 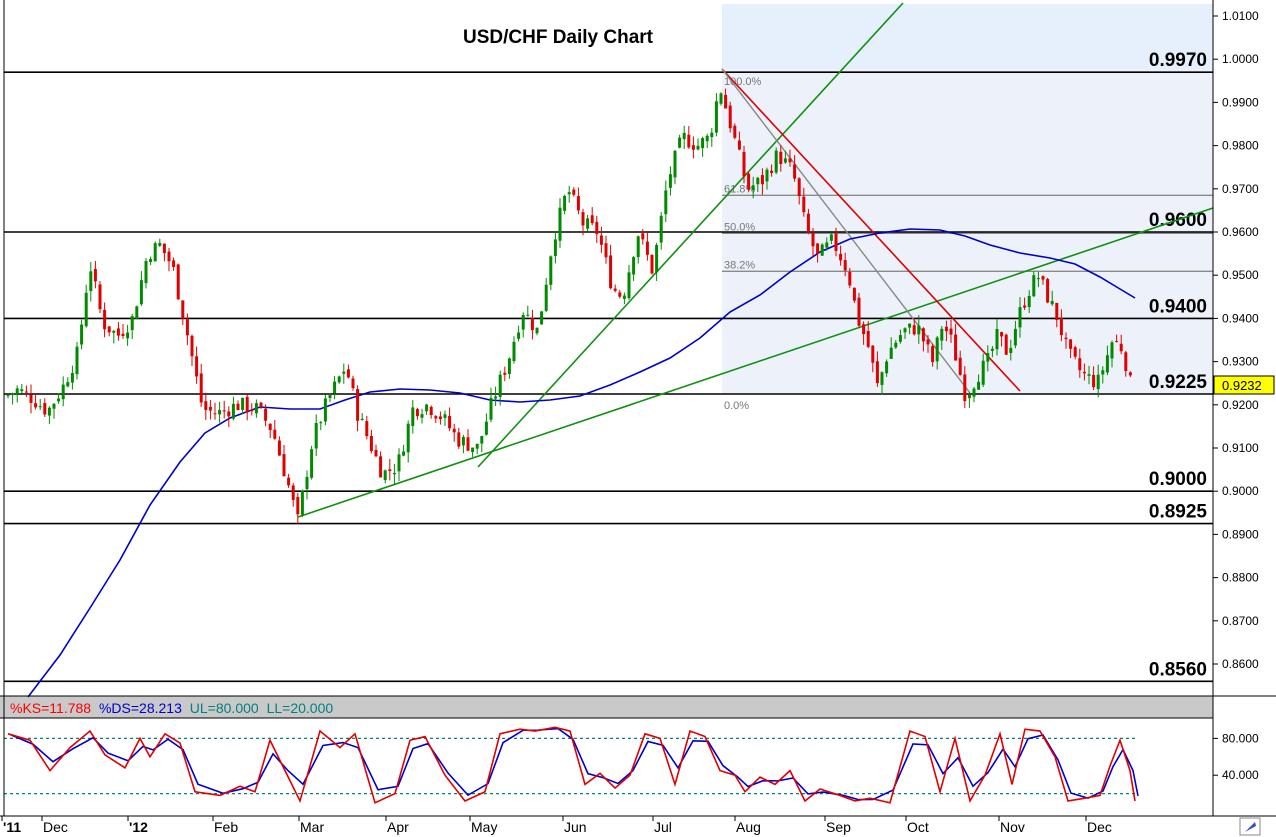 I want to click on level-label: 0.9970, so click(x=1178, y=60).